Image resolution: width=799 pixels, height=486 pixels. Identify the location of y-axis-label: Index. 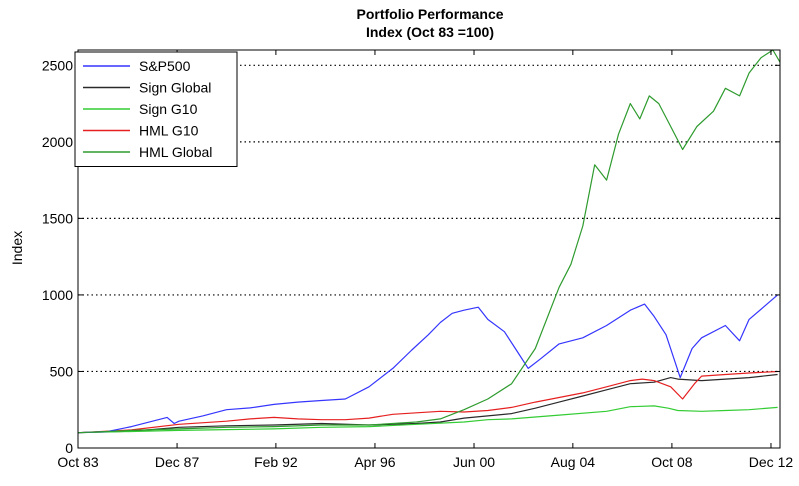
(17, 248).